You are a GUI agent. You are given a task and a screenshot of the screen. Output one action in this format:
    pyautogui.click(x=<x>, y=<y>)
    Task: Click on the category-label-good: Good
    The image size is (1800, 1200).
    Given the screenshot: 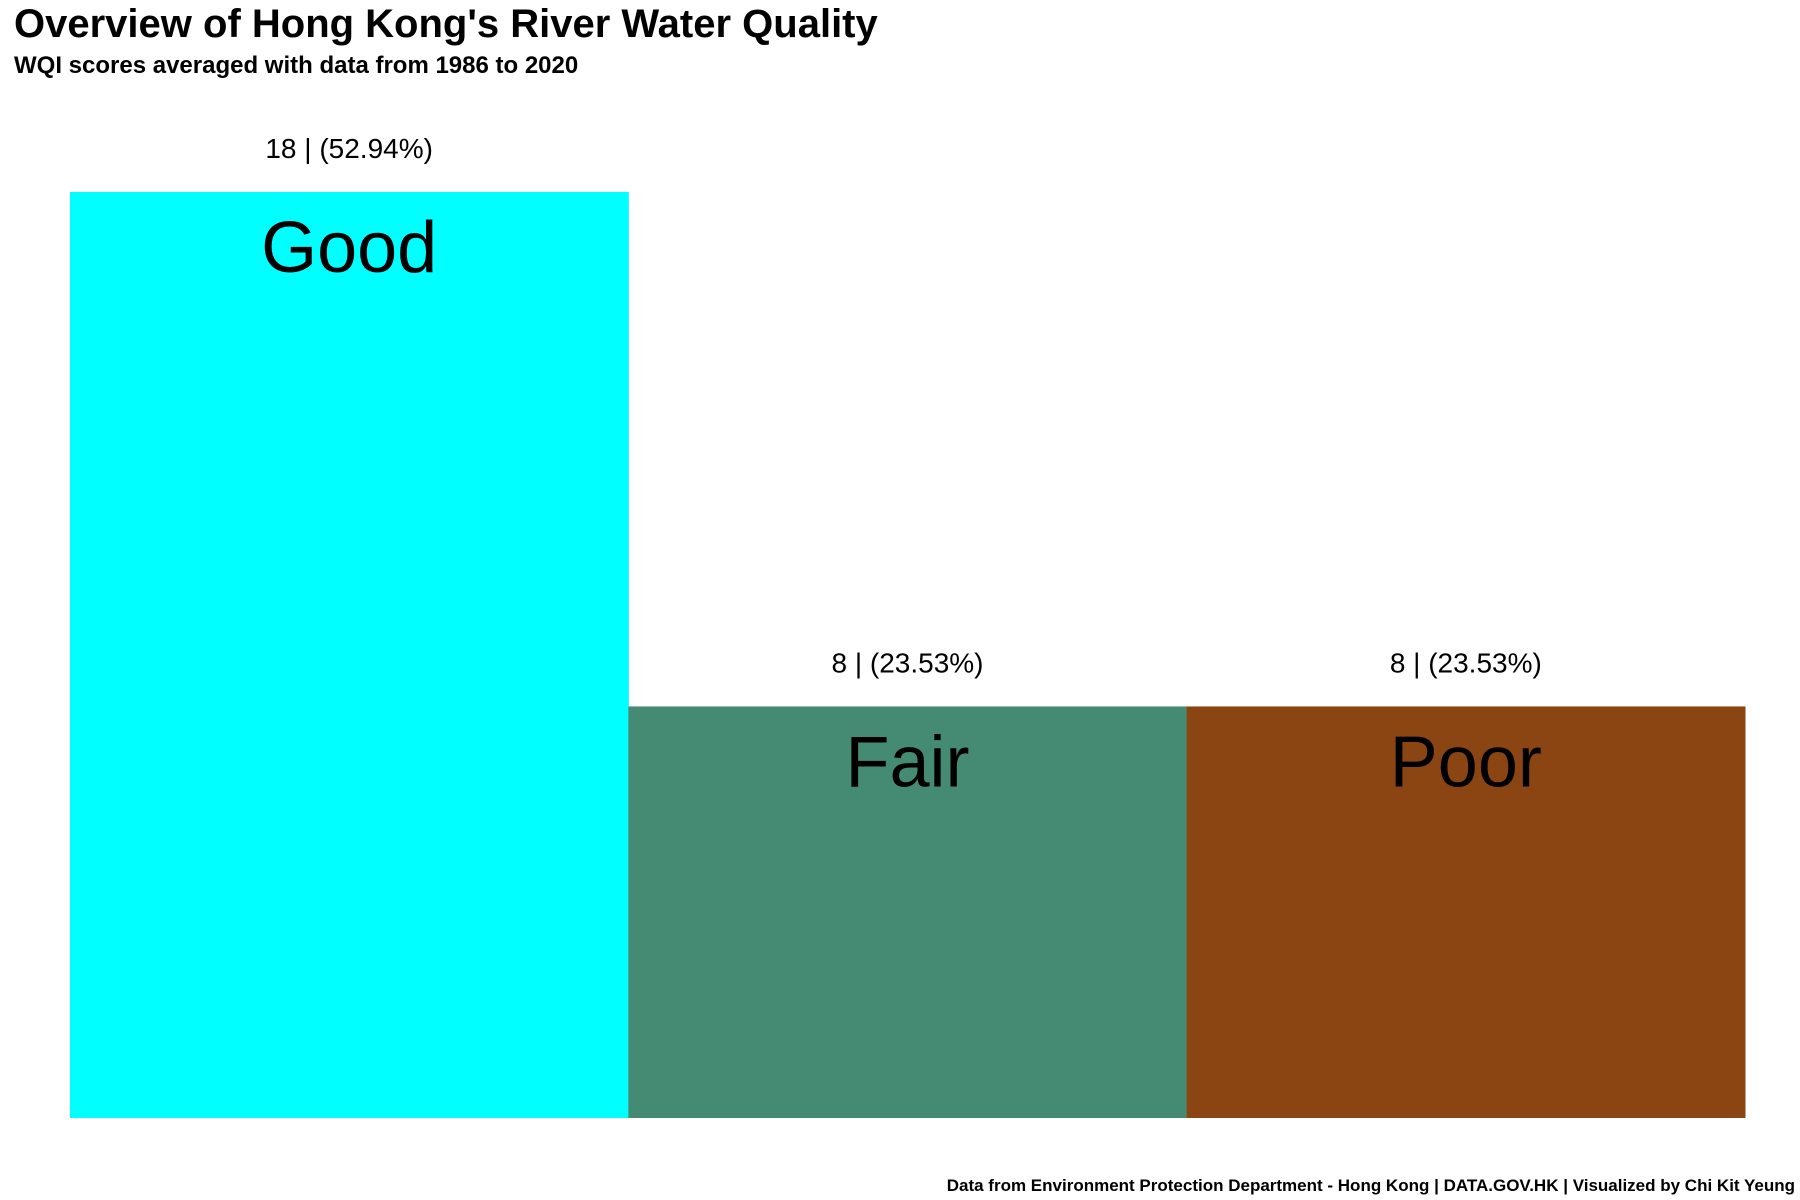 What is the action you would take?
    pyautogui.click(x=349, y=248)
    